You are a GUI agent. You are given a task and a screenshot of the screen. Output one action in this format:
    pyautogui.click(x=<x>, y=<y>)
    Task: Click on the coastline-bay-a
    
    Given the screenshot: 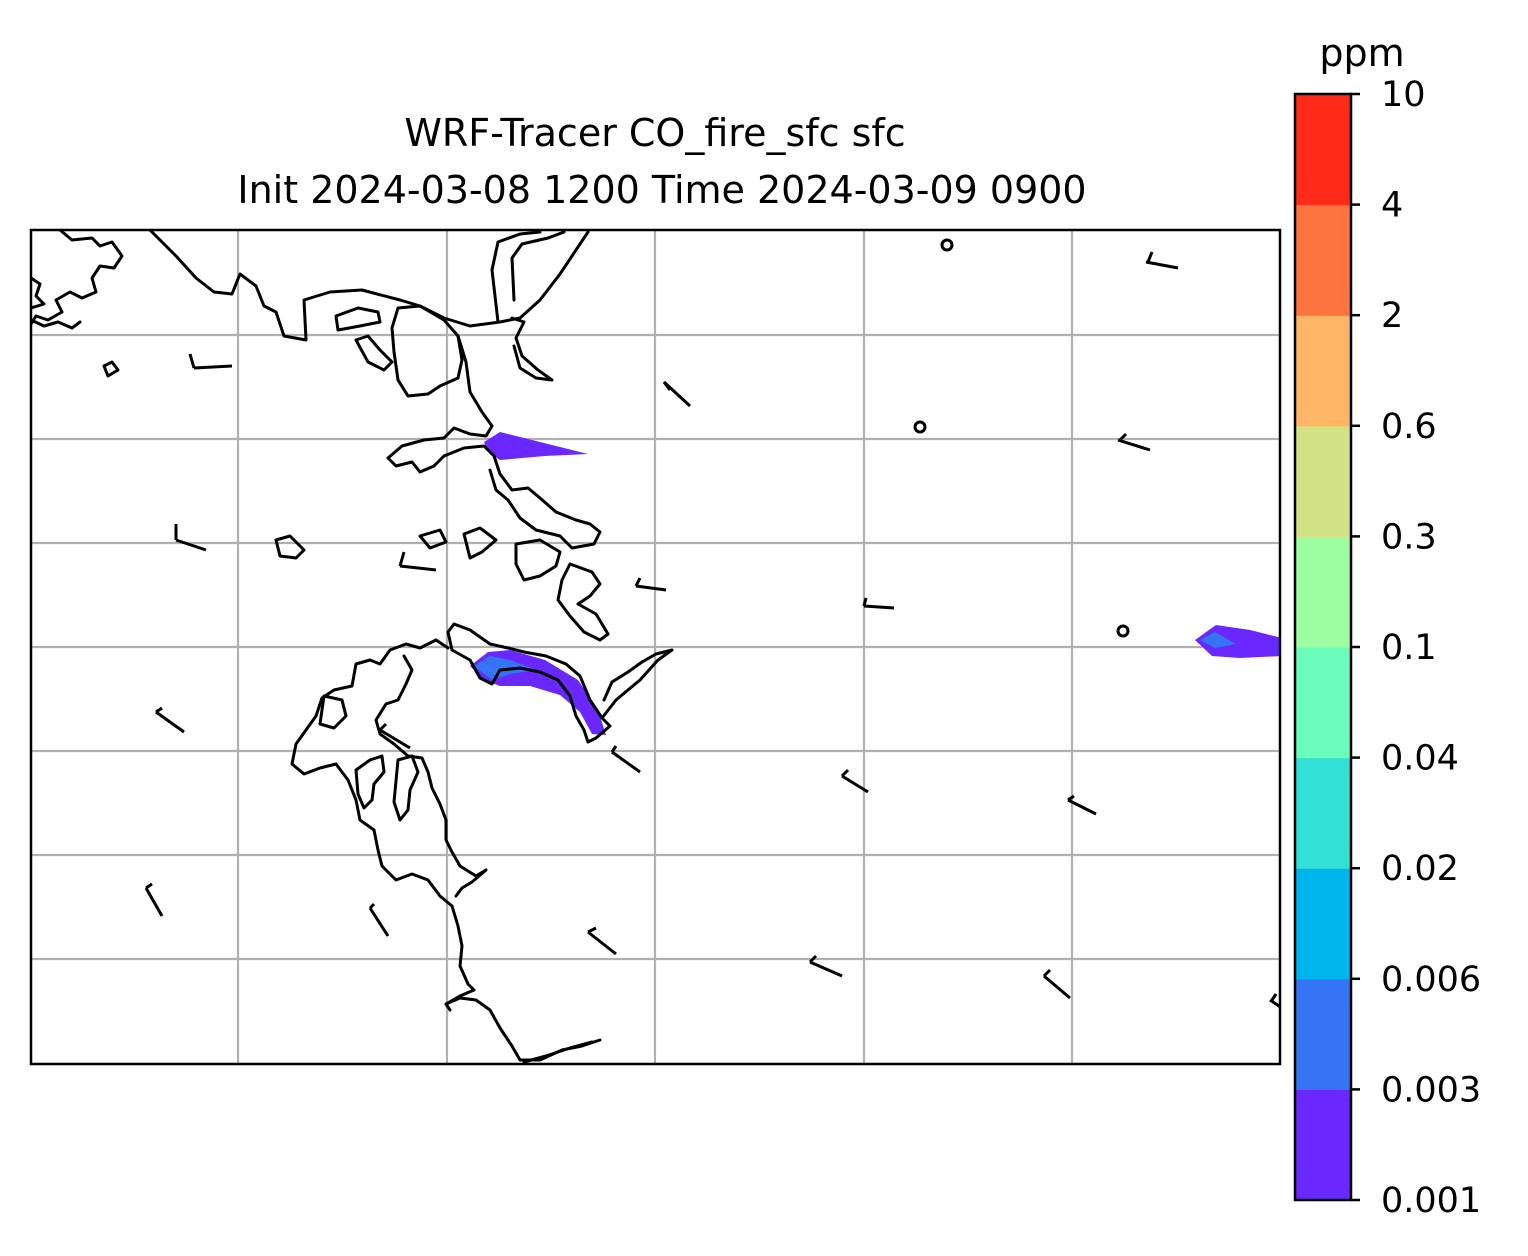 What is the action you would take?
    pyautogui.click(x=370, y=782)
    